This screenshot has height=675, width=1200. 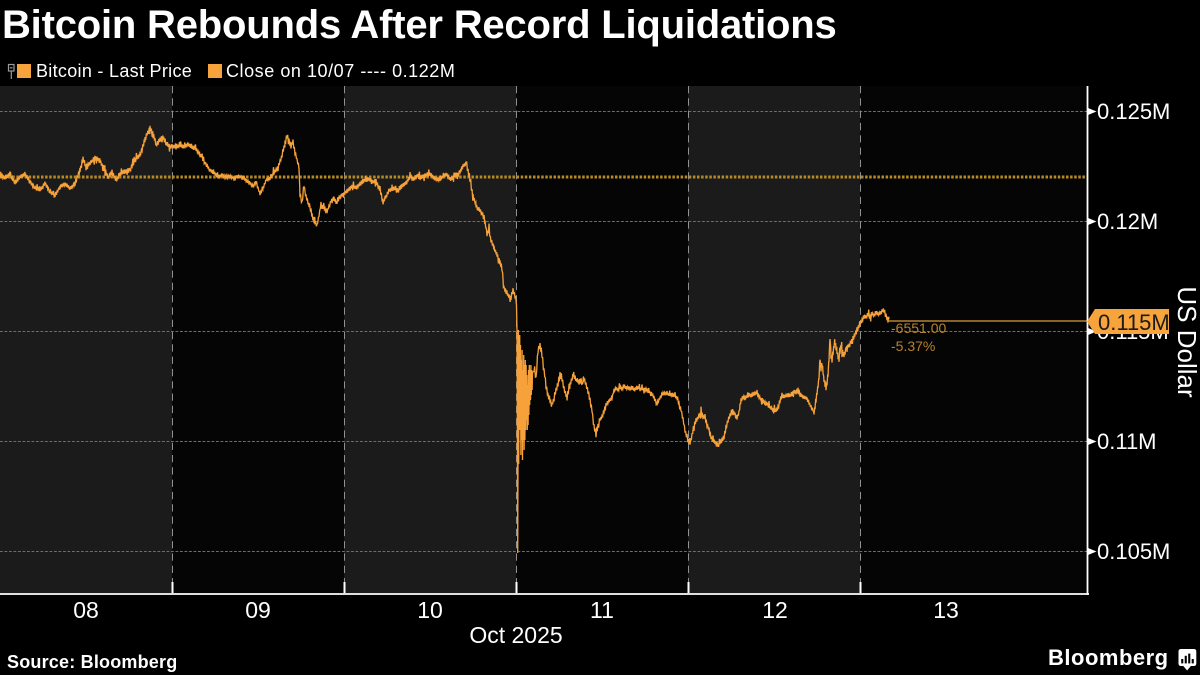 What do you see at coordinates (918, 328) in the screenshot?
I see `svg-text: -6551.00` at bounding box center [918, 328].